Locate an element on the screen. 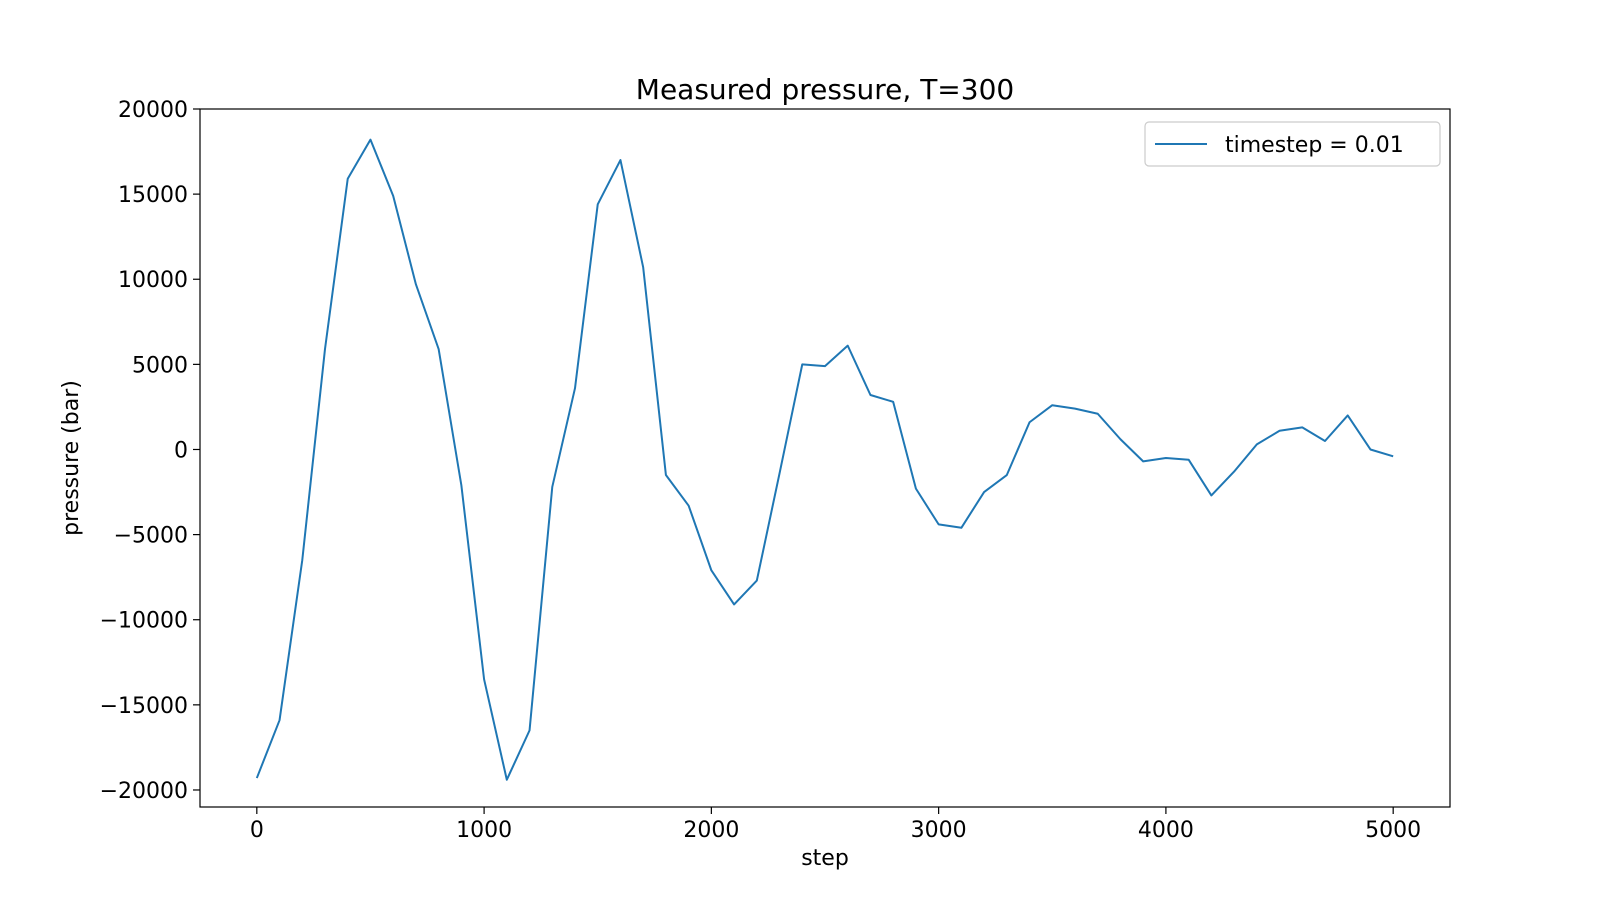 This screenshot has width=1600, height=900. y-tick-label: −20000 is located at coordinates (144, 791).